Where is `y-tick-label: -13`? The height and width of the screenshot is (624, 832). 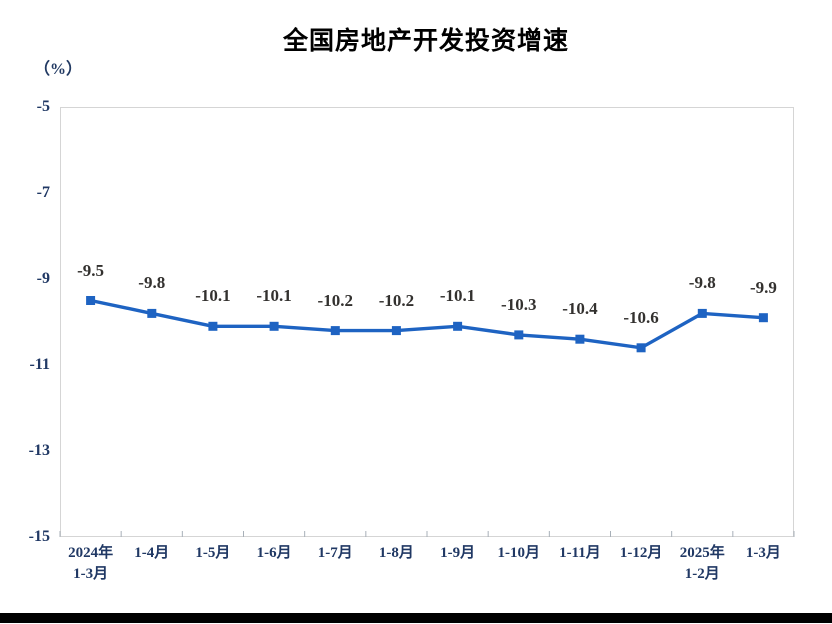 y-tick-label: -13 is located at coordinates (39, 450).